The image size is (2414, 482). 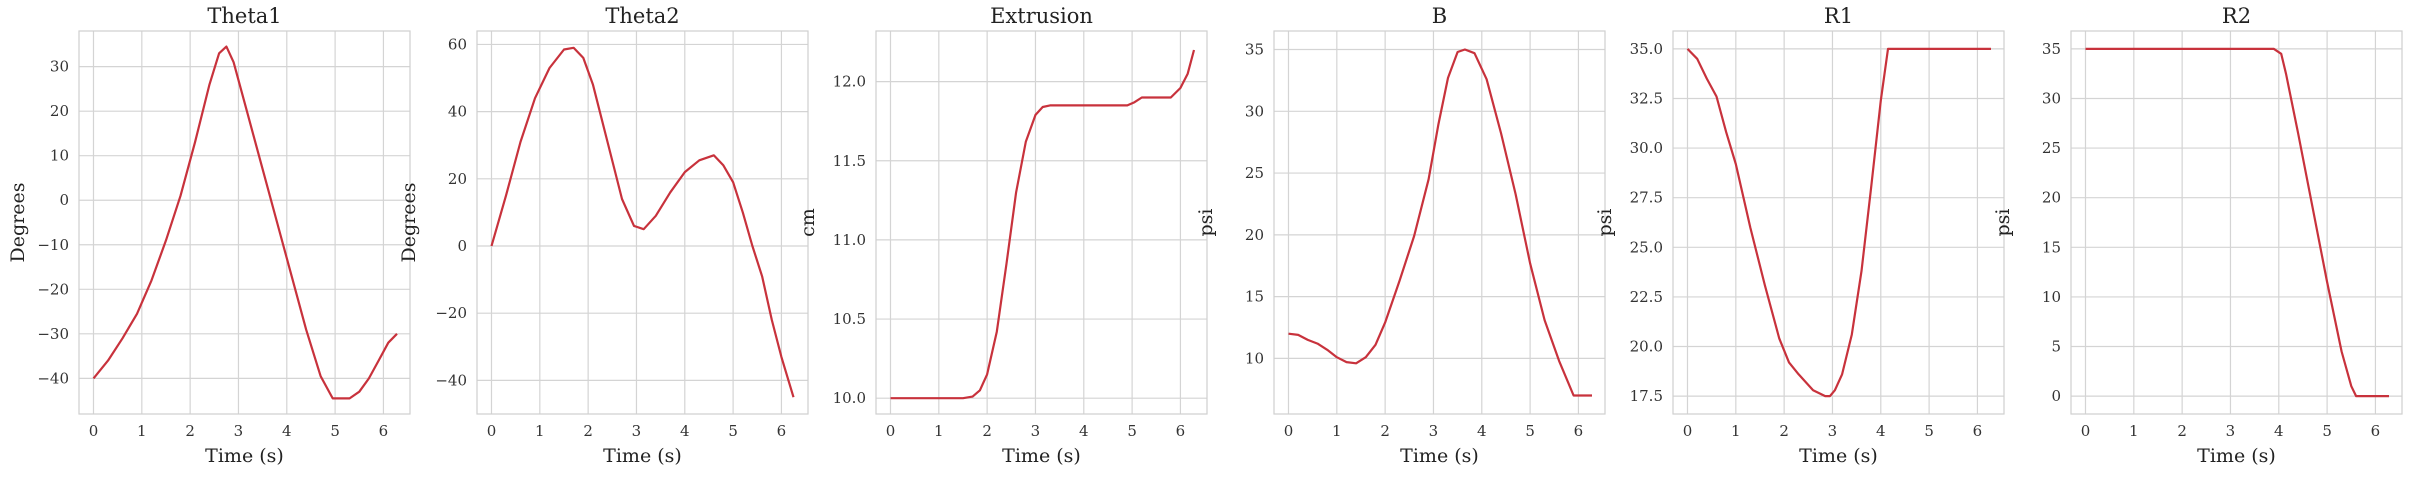 I want to click on y-tick-label: 10.0, so click(x=849, y=398).